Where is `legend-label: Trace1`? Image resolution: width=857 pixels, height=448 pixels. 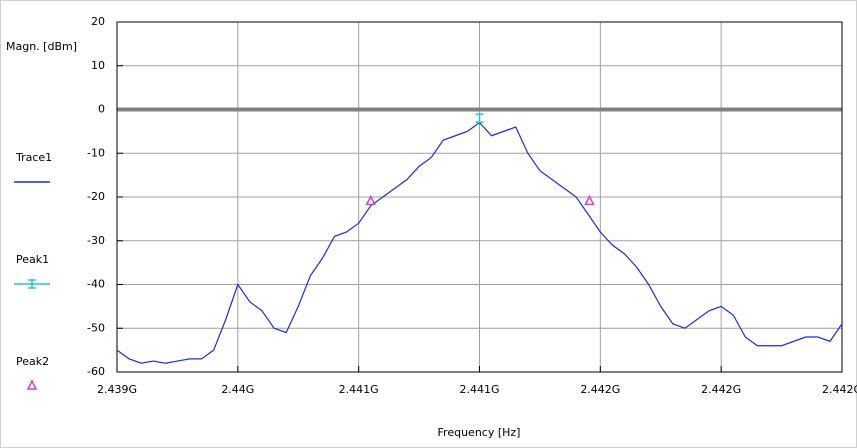
legend-label: Trace1 is located at coordinates (33, 157).